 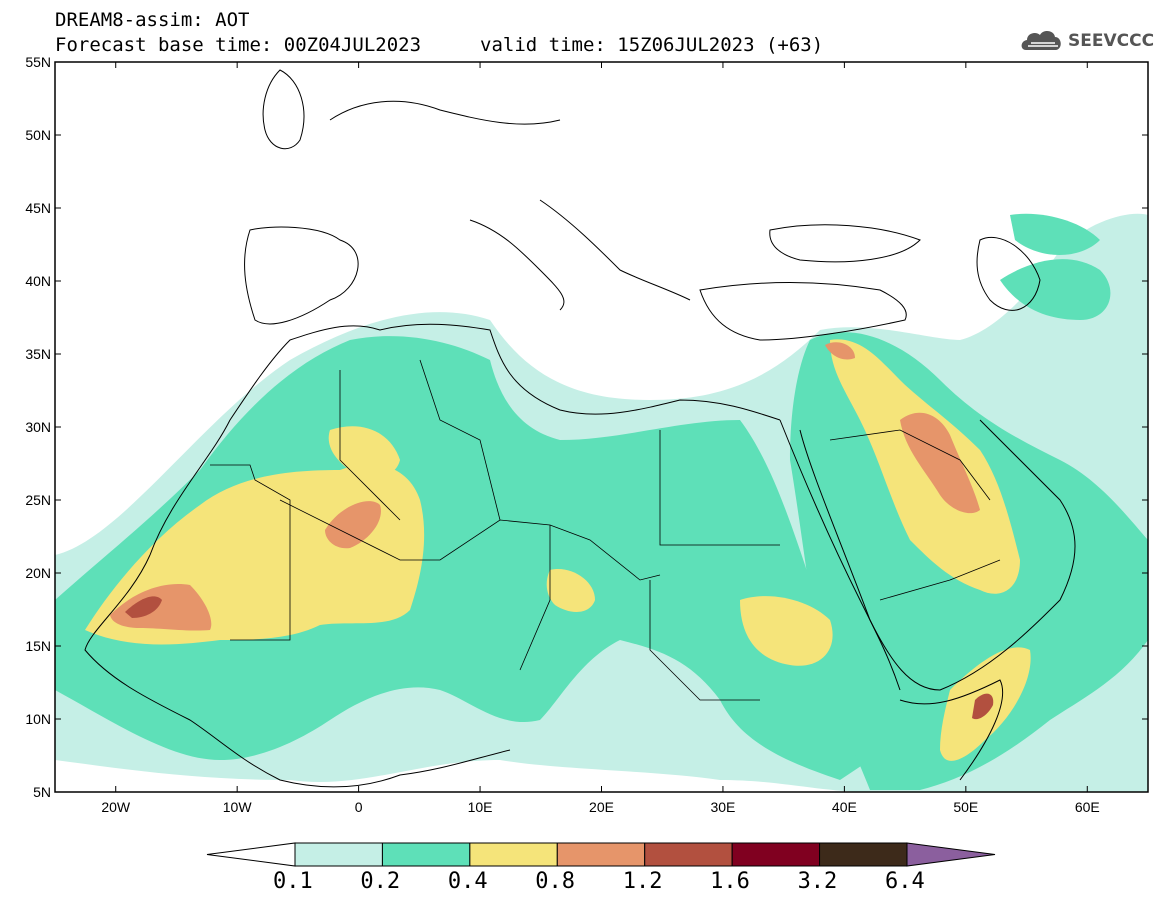 I want to click on caspian-coast, so click(x=1008, y=273).